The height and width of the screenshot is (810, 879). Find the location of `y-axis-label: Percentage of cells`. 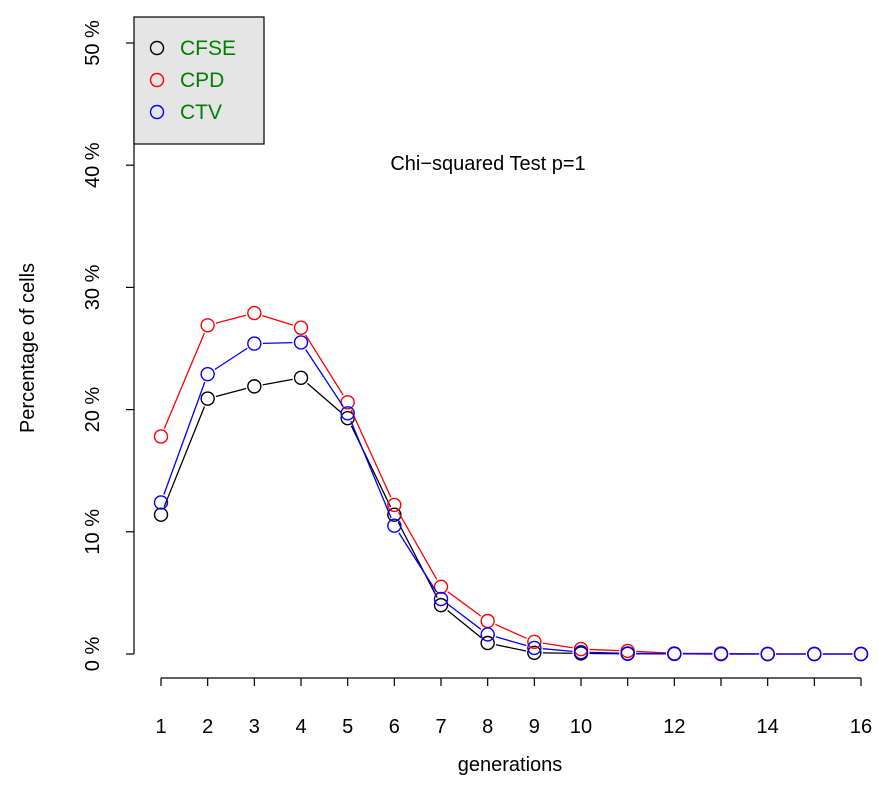

y-axis-label: Percentage of cells is located at coordinates (28, 348).